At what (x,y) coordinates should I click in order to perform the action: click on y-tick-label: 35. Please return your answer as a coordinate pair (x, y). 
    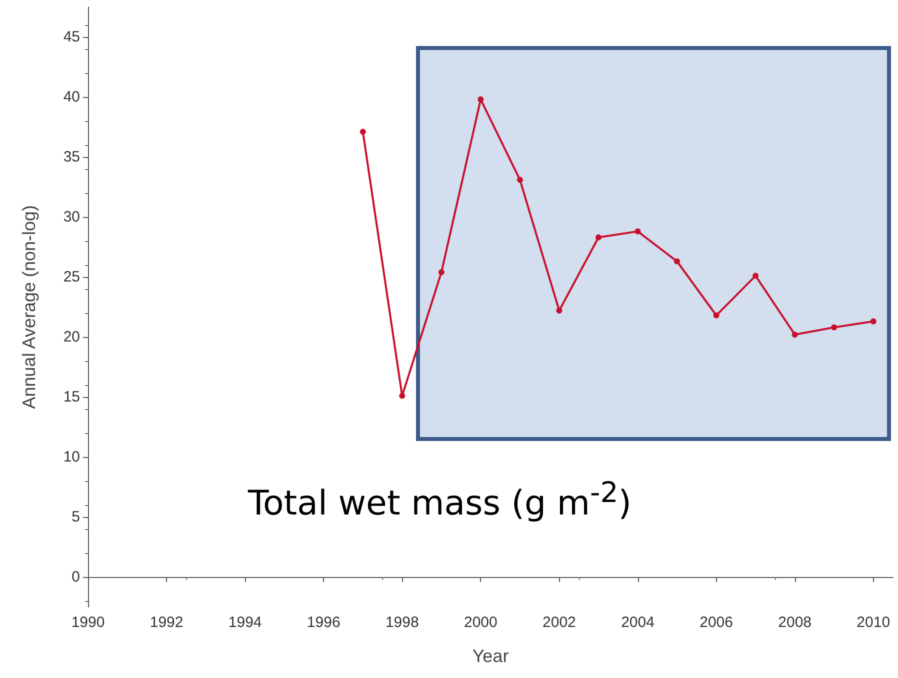
    Looking at the image, I should click on (71, 157).